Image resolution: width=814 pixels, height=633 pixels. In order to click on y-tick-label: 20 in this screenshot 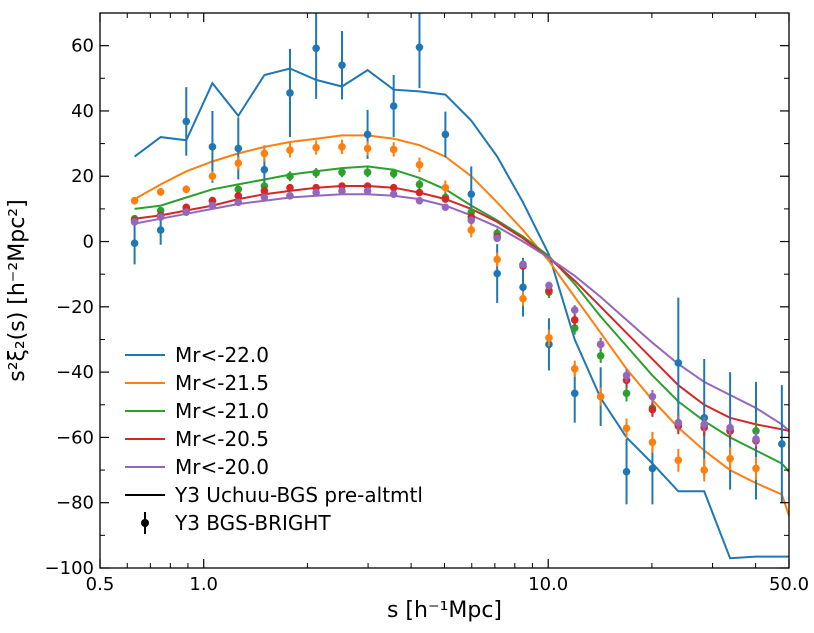, I will do `click(82, 176)`.